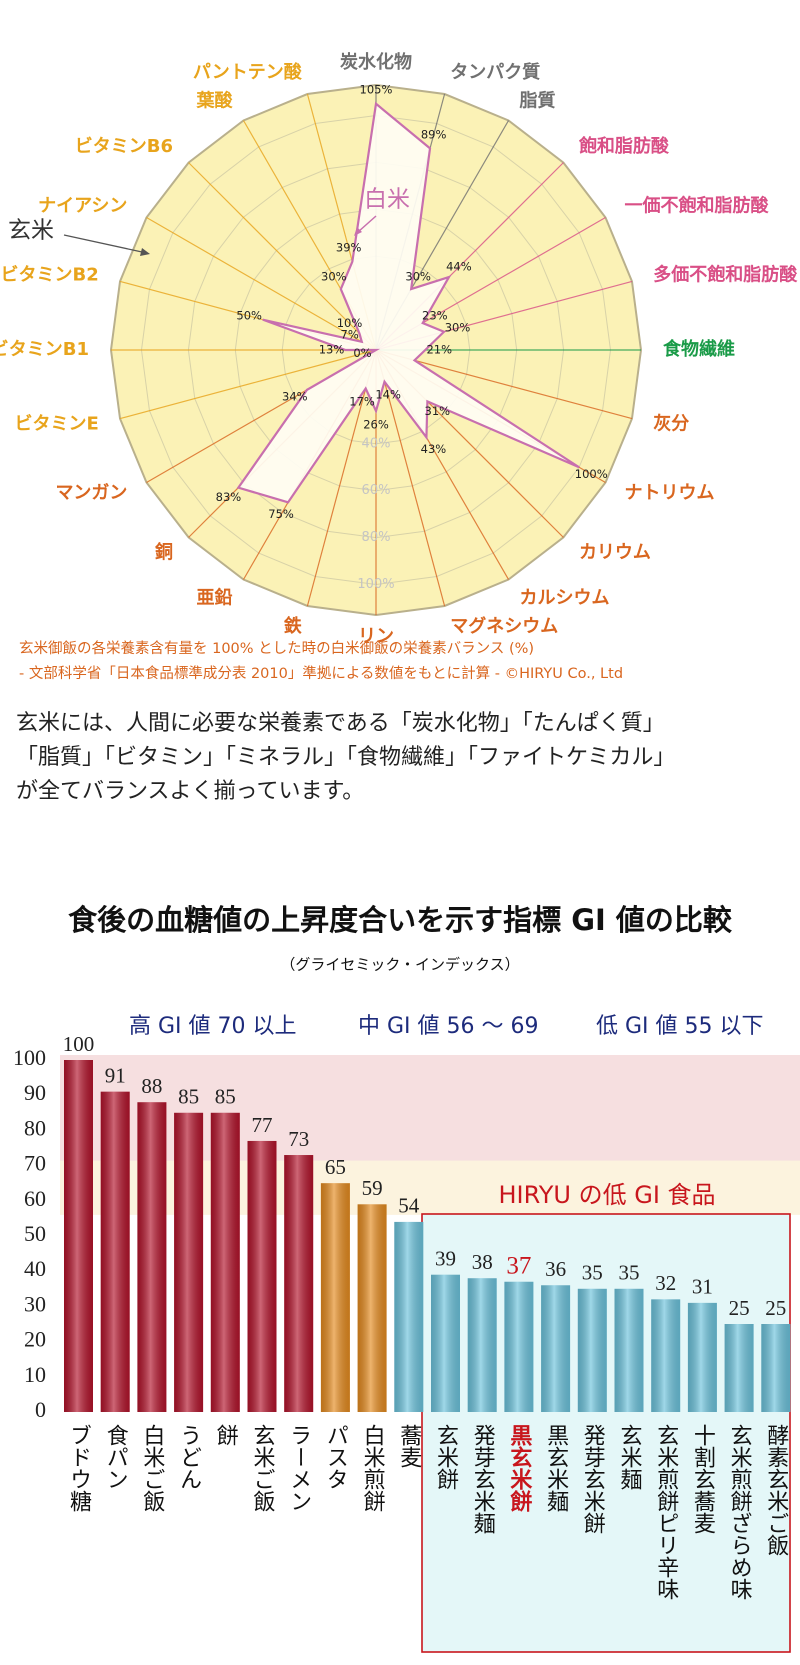 The image size is (800, 1665). Describe the element at coordinates (376, 89) in the screenshot. I see `value-label: 105%` at that location.